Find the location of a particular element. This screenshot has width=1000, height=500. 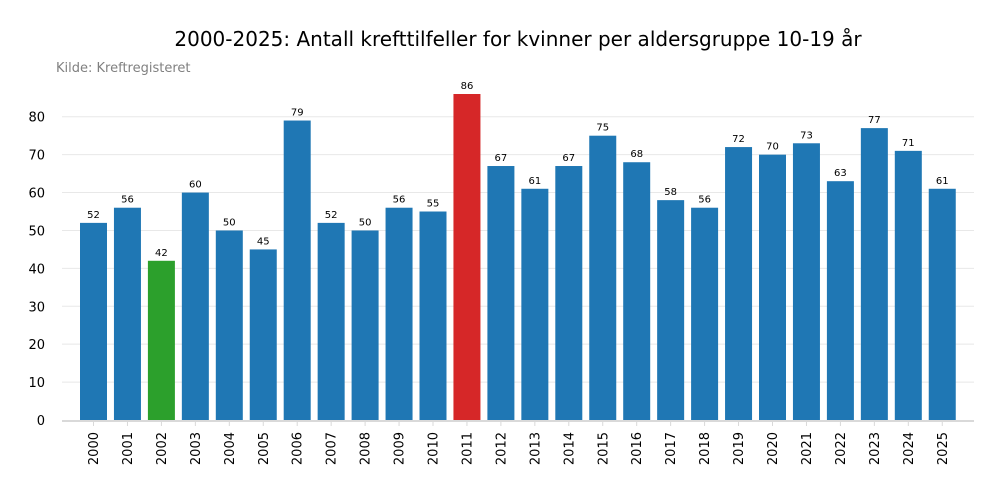

x-tick-label-2002: 2002 is located at coordinates (162, 448).